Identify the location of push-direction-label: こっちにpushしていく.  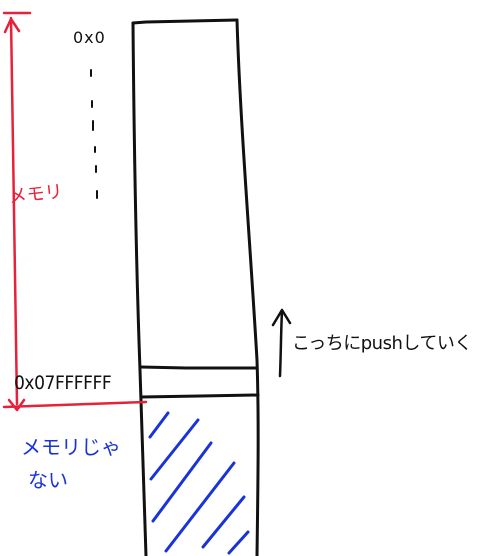
(382, 343).